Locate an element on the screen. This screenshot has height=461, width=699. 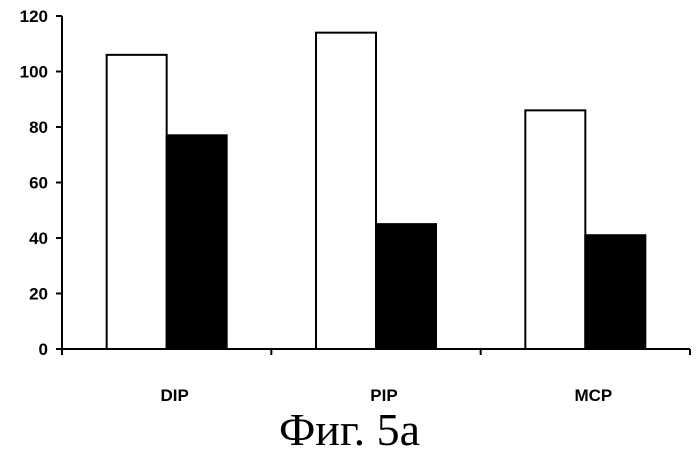
y-tick-label: 60 is located at coordinates (38, 183).